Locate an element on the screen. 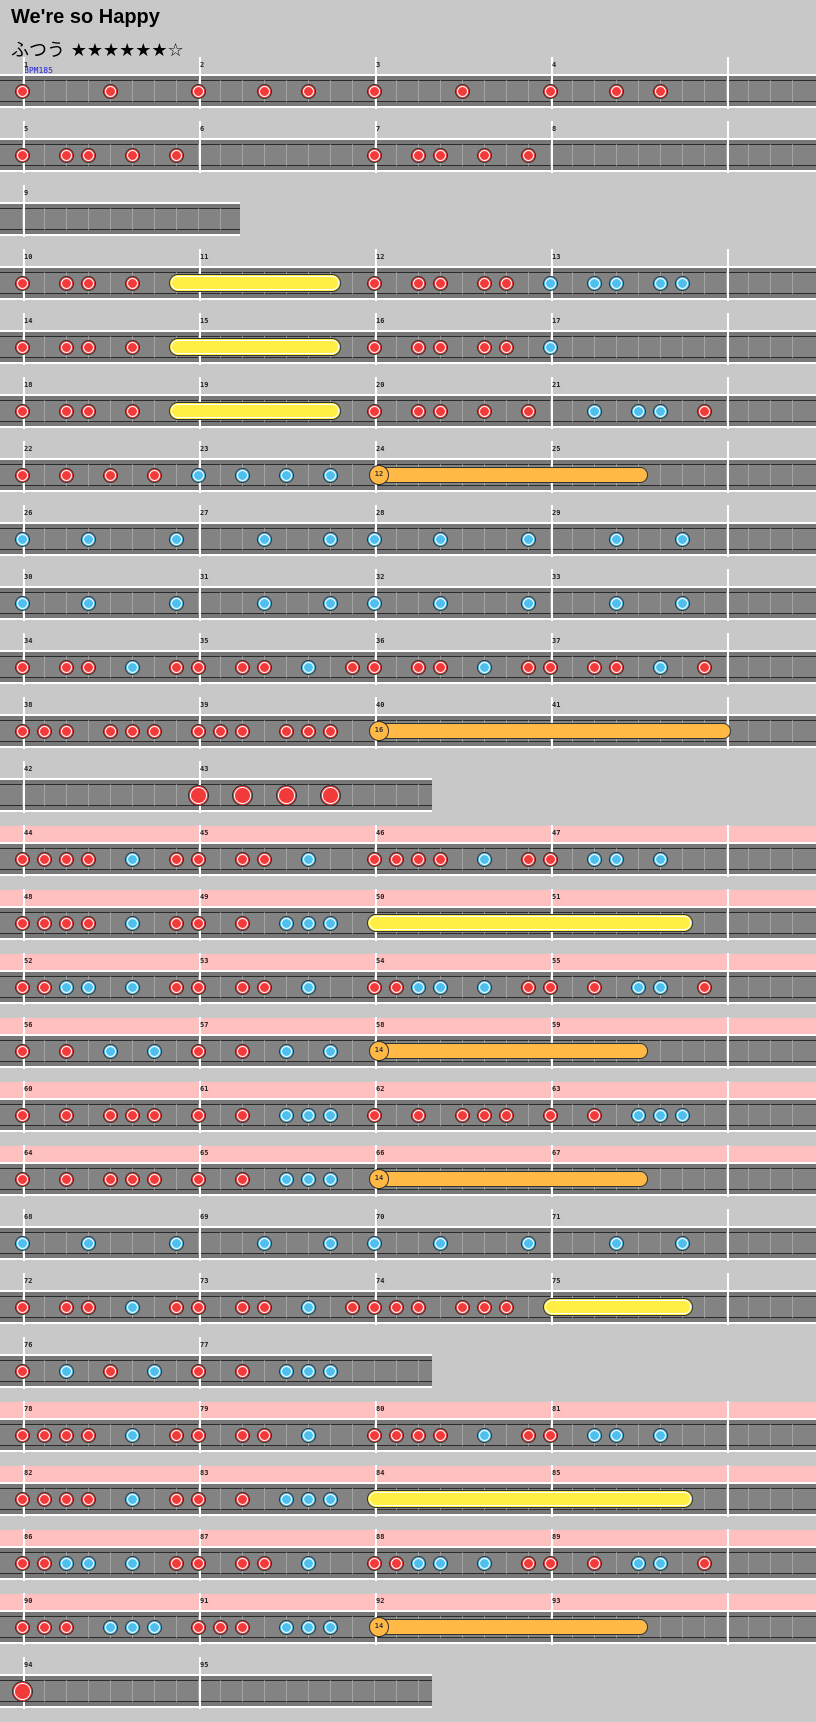  measure-number: 16 is located at coordinates (380, 321).